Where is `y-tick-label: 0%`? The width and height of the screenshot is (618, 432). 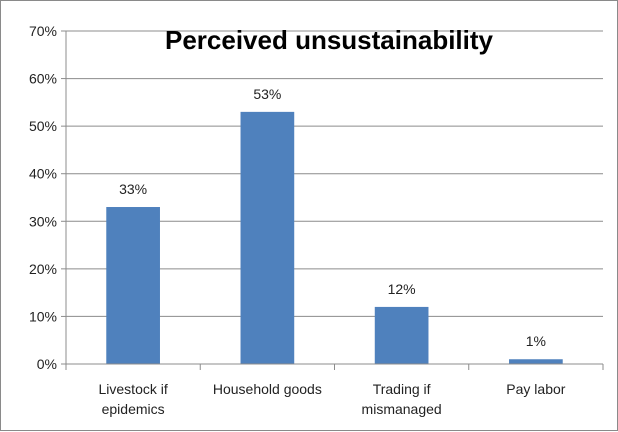
y-tick-label: 0% is located at coordinates (47, 364).